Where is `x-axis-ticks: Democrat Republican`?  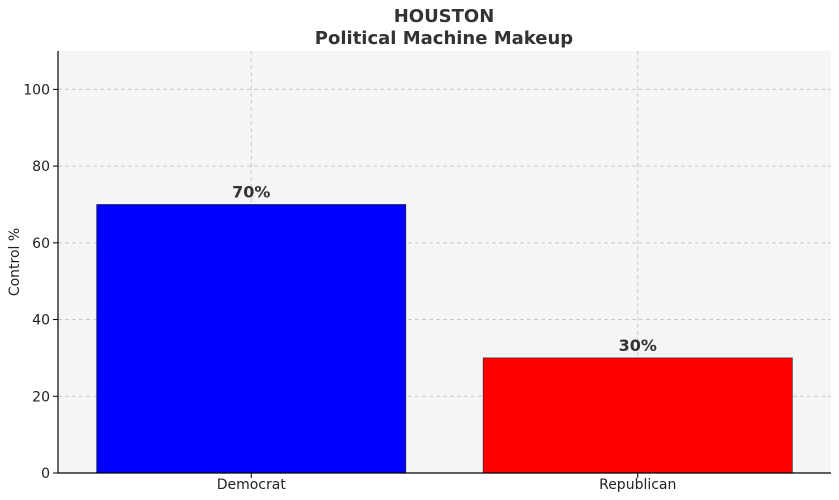
x-axis-ticks: Democrat Republican is located at coordinates (446, 483).